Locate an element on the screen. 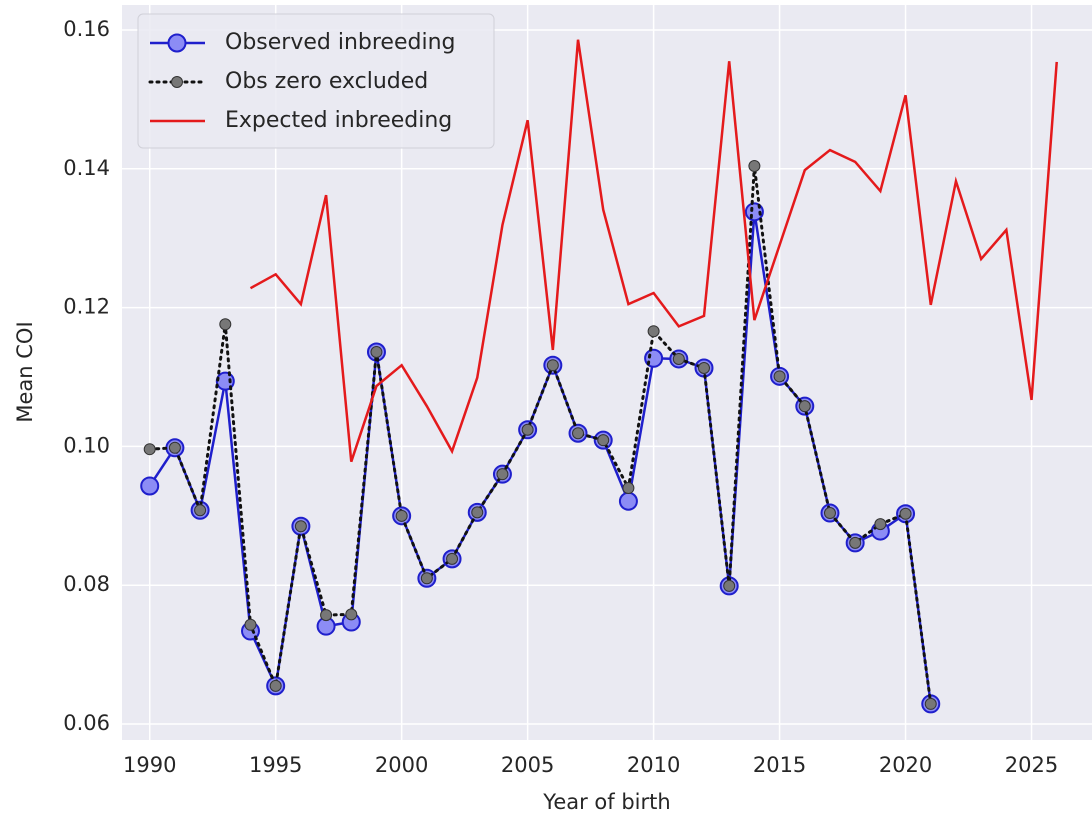 The height and width of the screenshot is (819, 1092). y-axis-label: Mean COI is located at coordinates (25, 371).